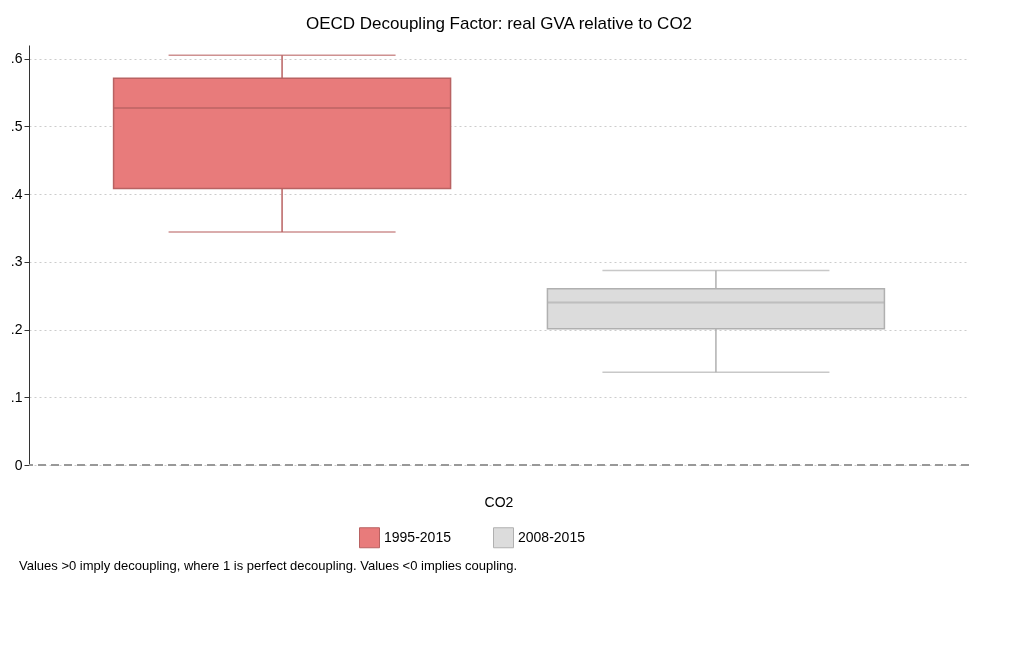 The image size is (1016, 662). I want to click on y-tick-label: .6, so click(16, 58).